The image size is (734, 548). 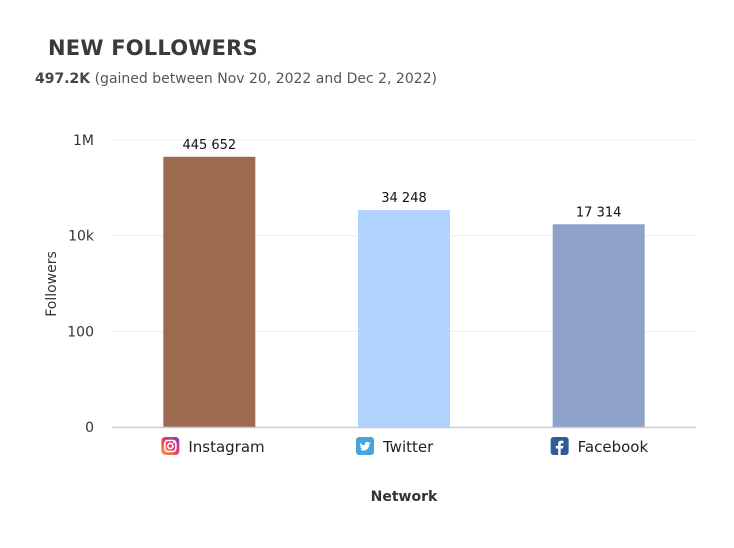 What do you see at coordinates (598, 325) in the screenshot?
I see `bar-facebook` at bounding box center [598, 325].